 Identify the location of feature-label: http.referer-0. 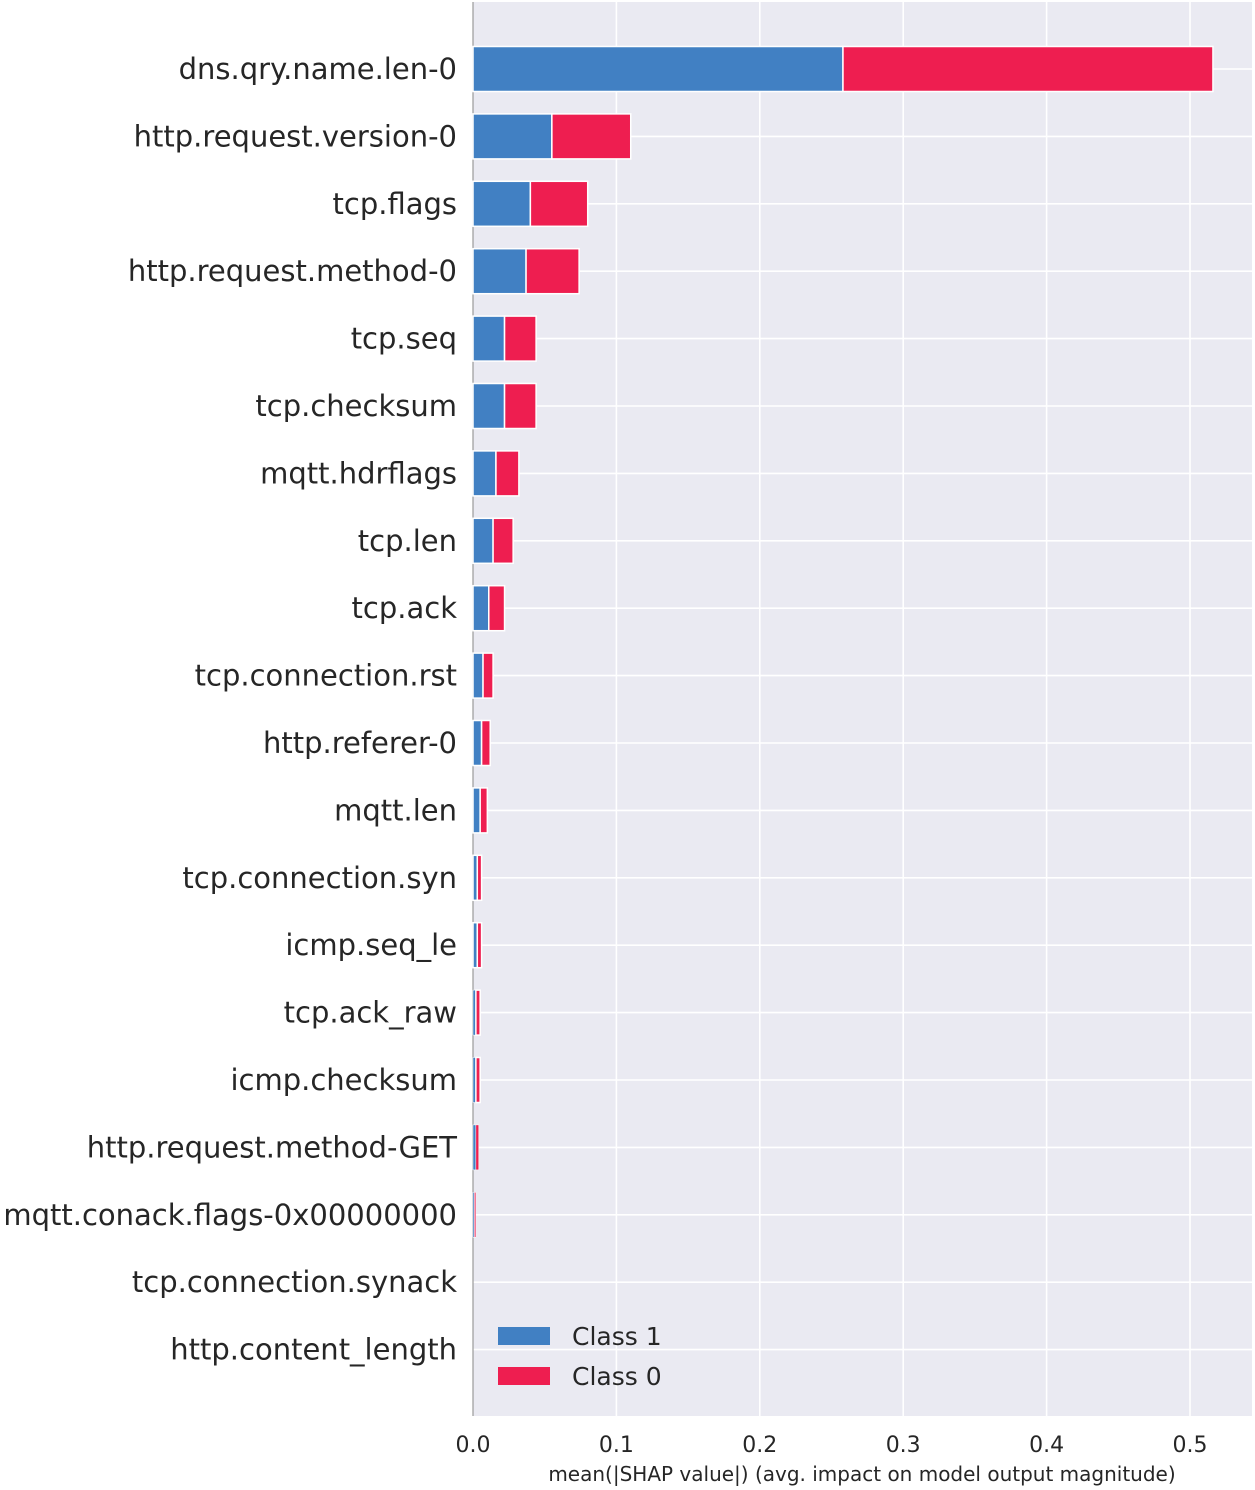
(360, 743).